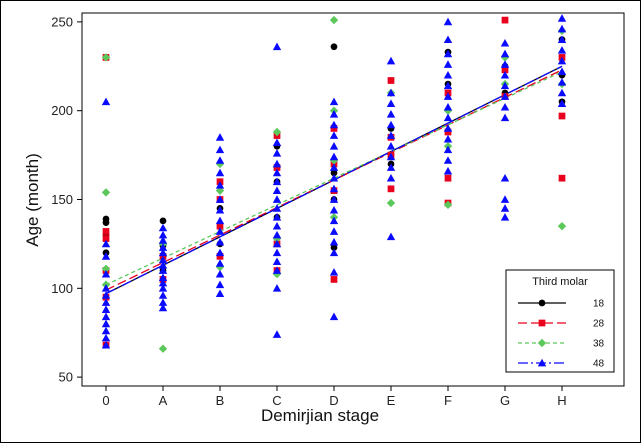  I want to click on legend-items: 18 28 38 48, so click(561, 334).